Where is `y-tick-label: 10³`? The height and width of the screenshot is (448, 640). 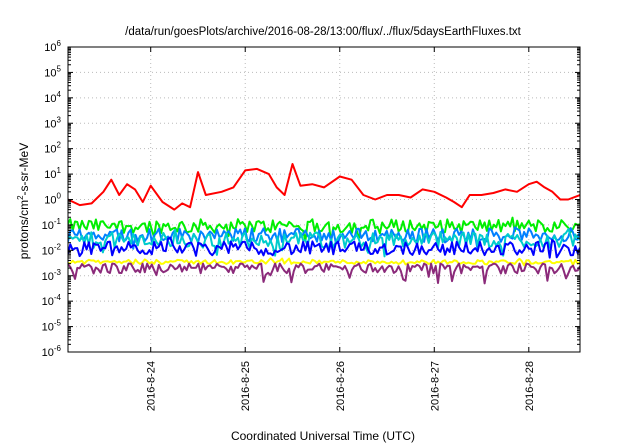
y-tick-label: 10³ is located at coordinates (52, 122).